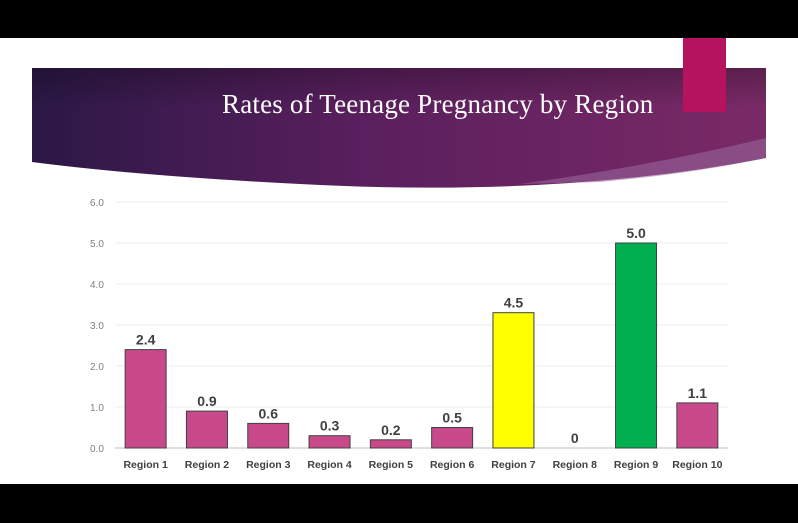  What do you see at coordinates (97, 285) in the screenshot?
I see `y-tick-label: 4.0` at bounding box center [97, 285].